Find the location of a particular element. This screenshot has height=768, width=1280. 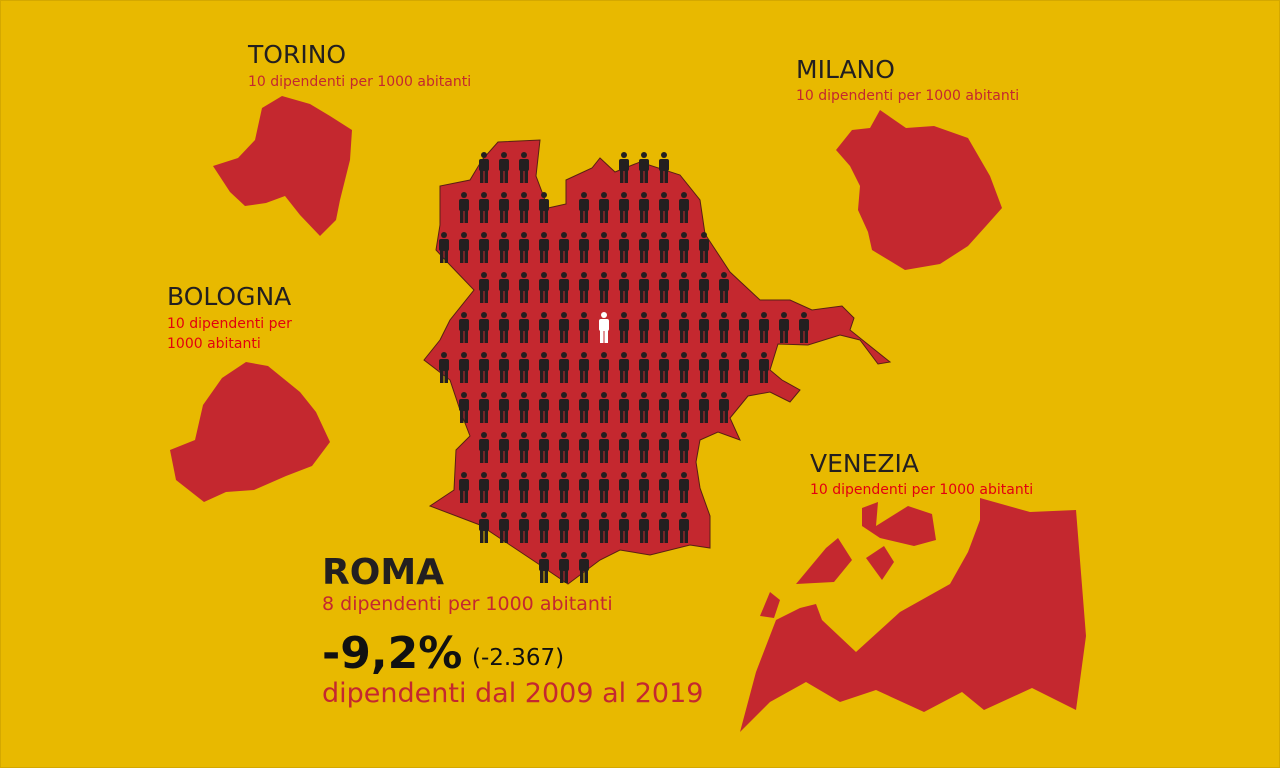

torino-name: TORINO is located at coordinates (297, 54).